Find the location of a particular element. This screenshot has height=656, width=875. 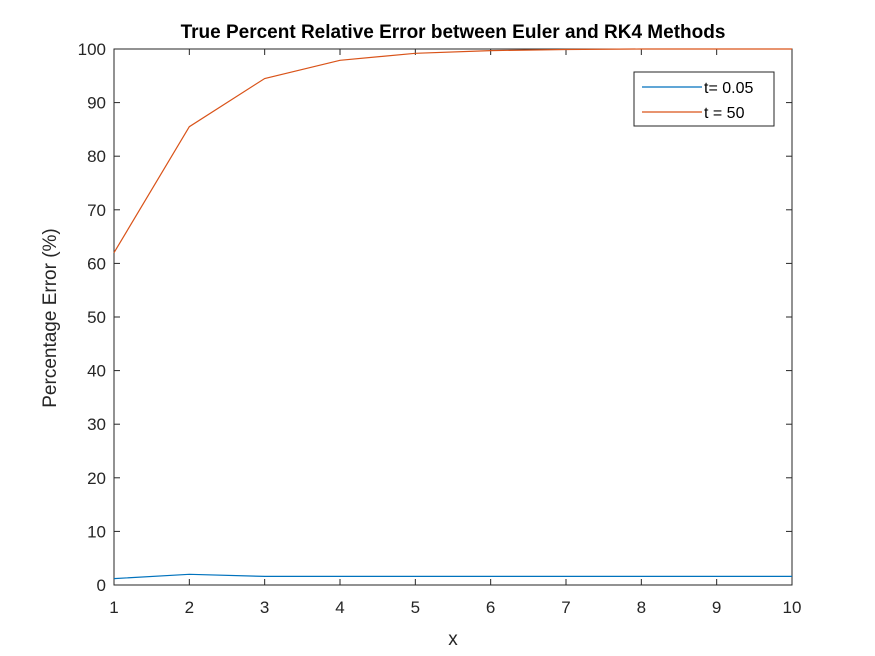

y-tick-label: 50 is located at coordinates (96, 317).